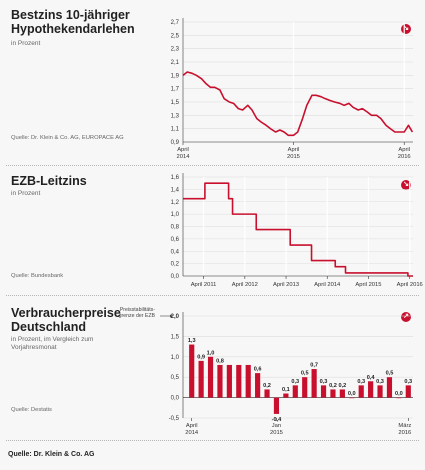 Image resolution: width=425 pixels, height=470 pixels. What do you see at coordinates (73, 22) in the screenshot?
I see `panel-title: Bestzins 10-jähriger Hypothekendarlehen` at bounding box center [73, 22].